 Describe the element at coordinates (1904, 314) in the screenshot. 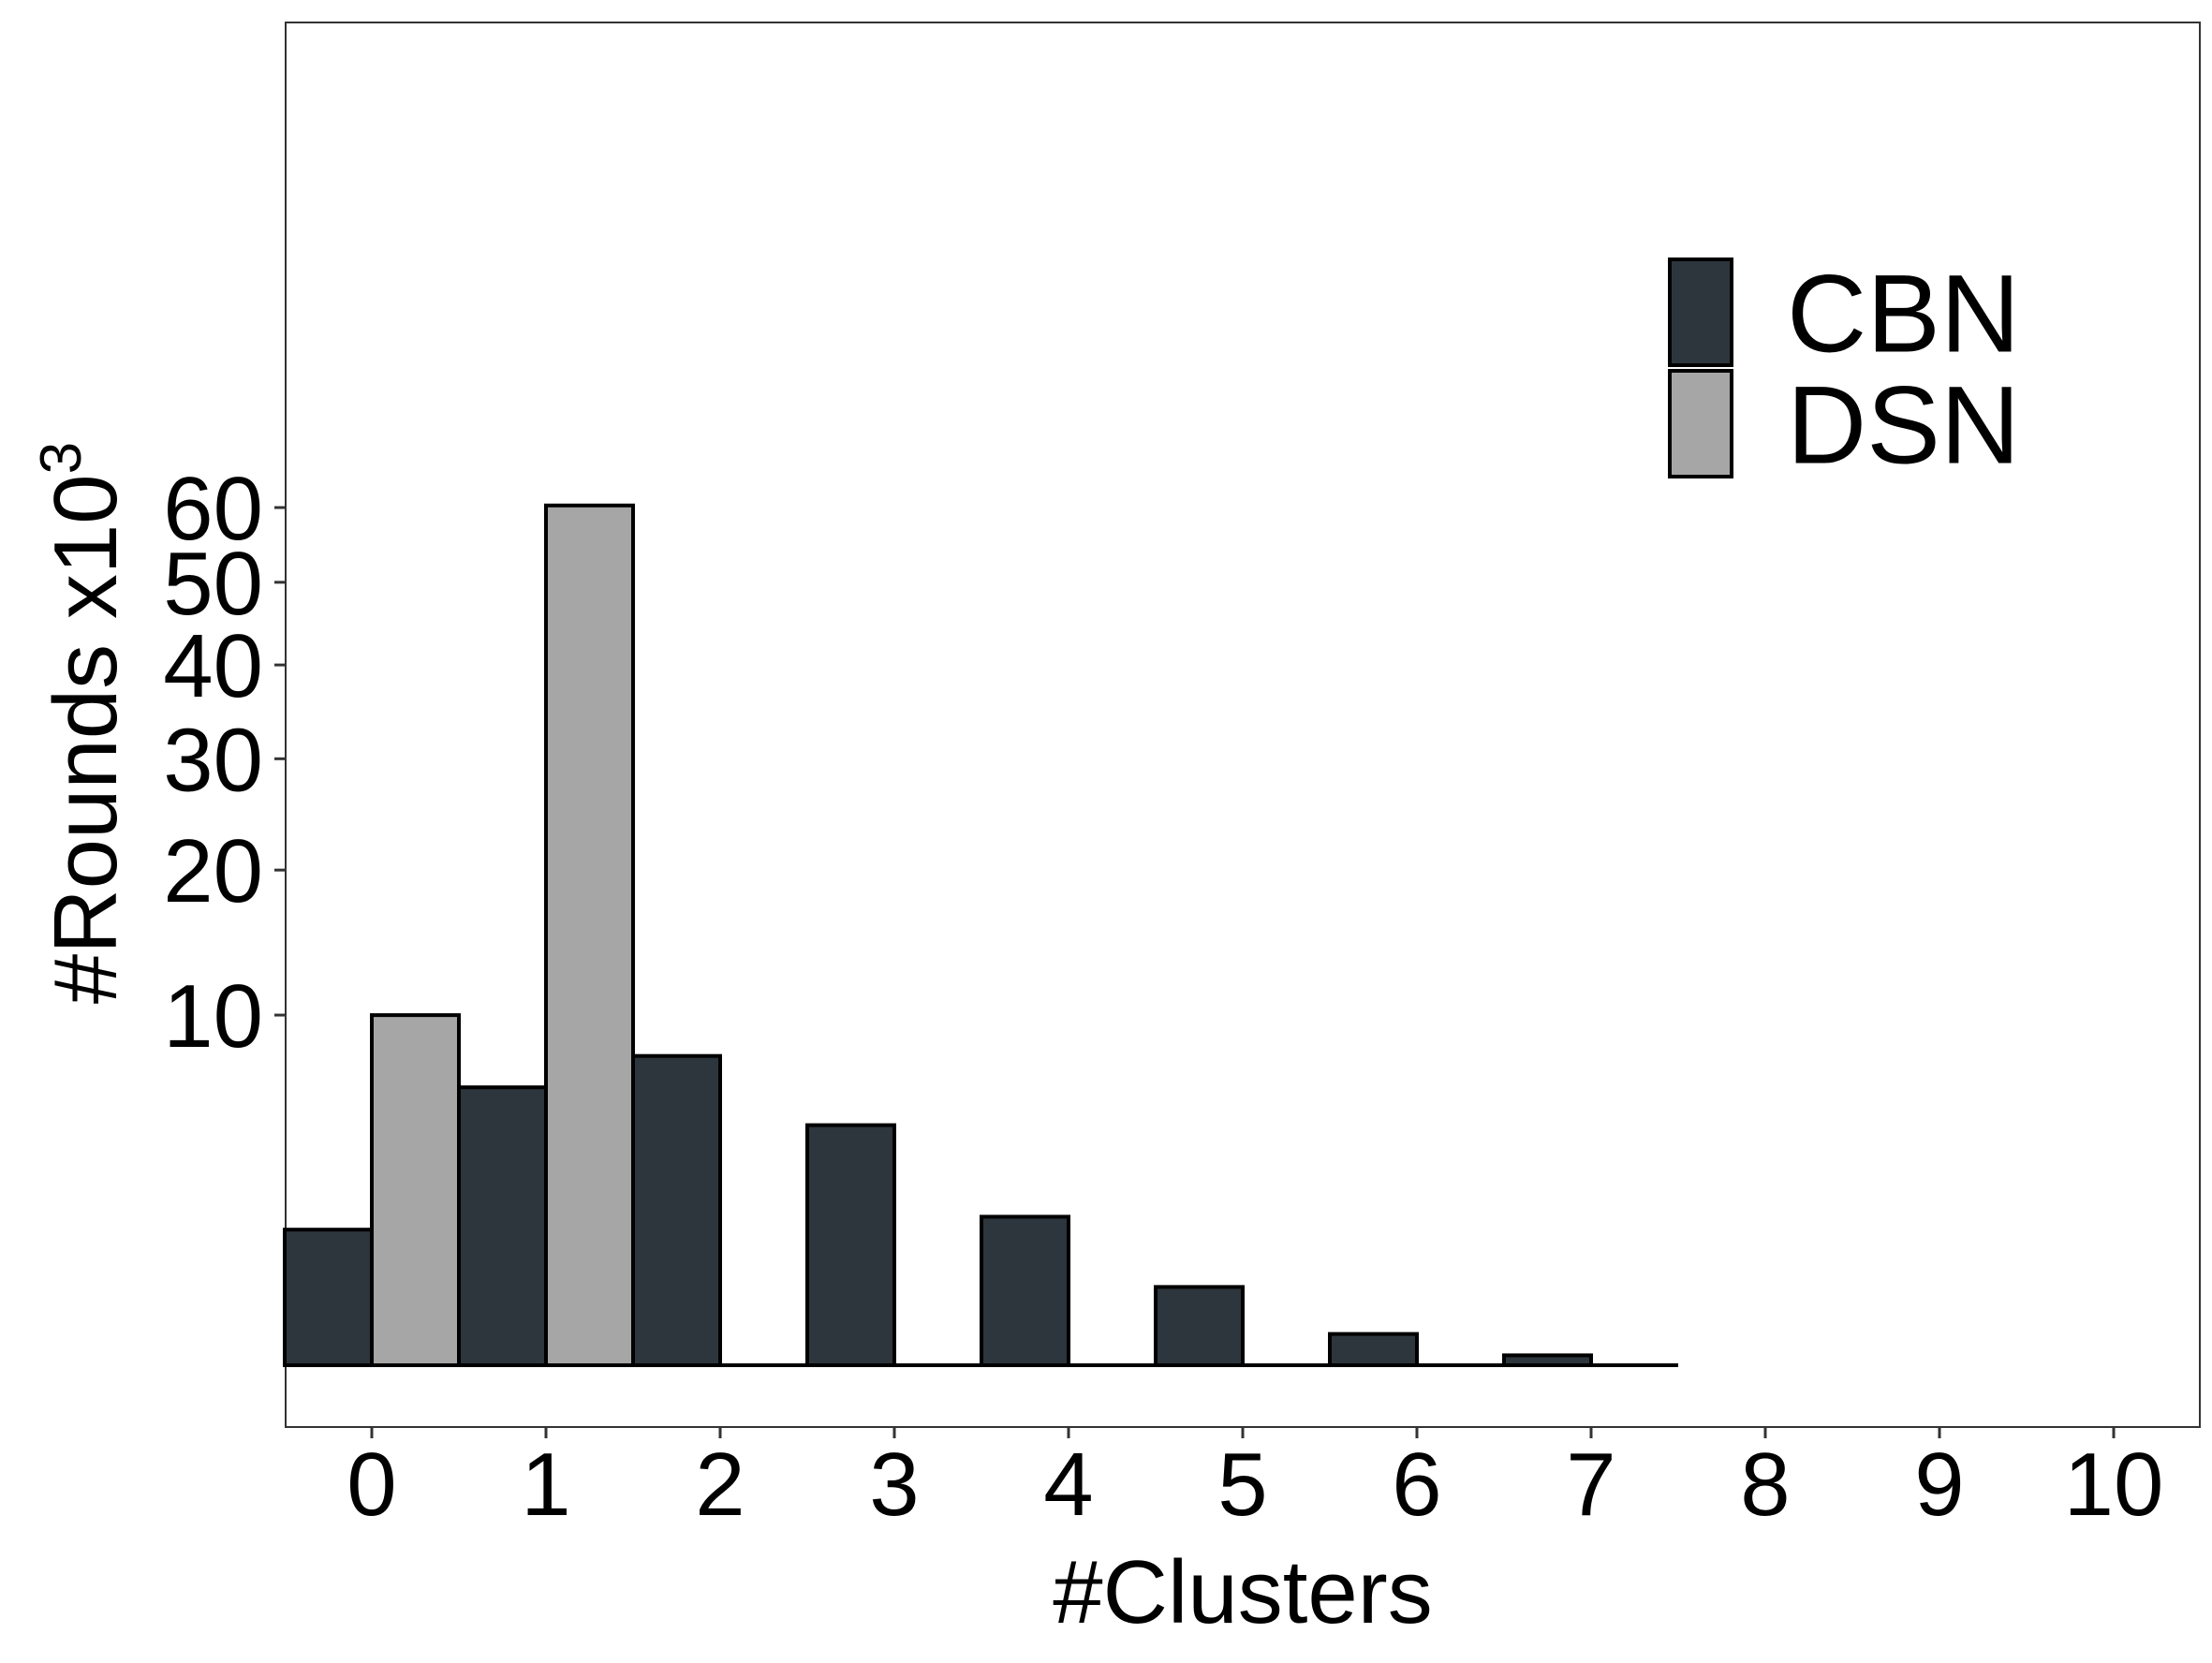

I see `legend-label-cbn: CBN` at that location.